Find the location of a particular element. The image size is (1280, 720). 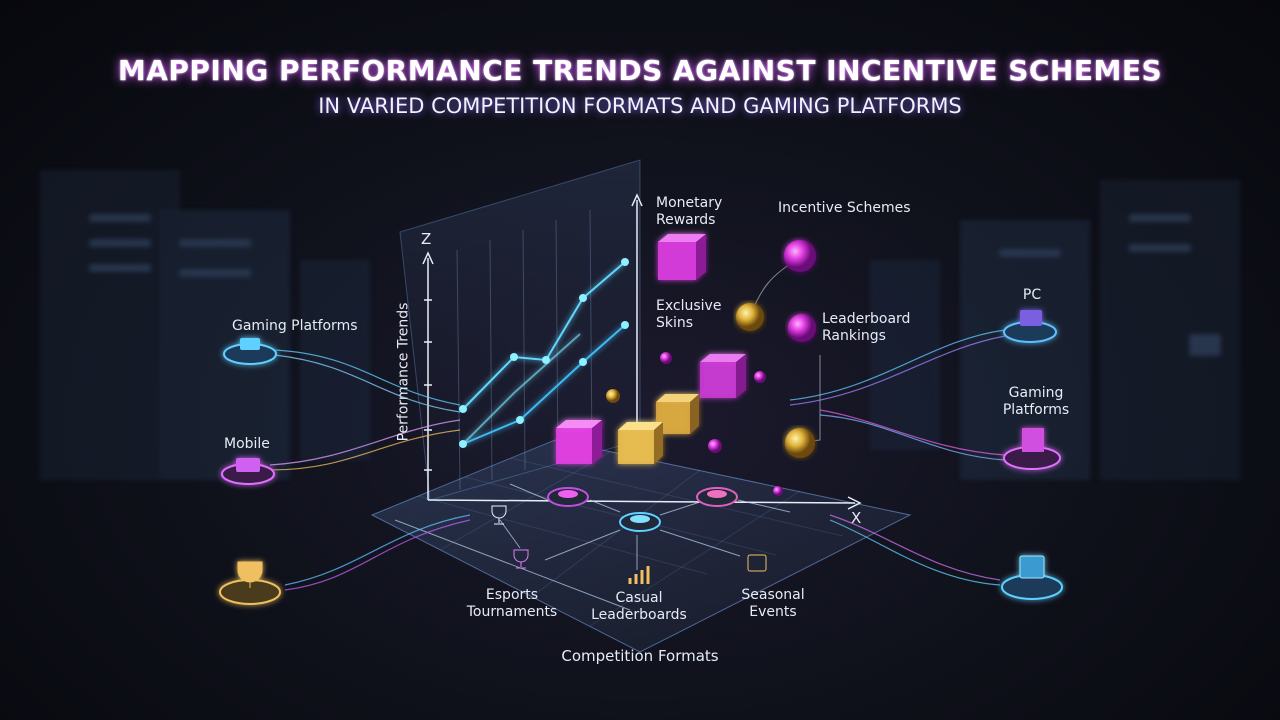

platform-label: PC is located at coordinates (1032, 295).